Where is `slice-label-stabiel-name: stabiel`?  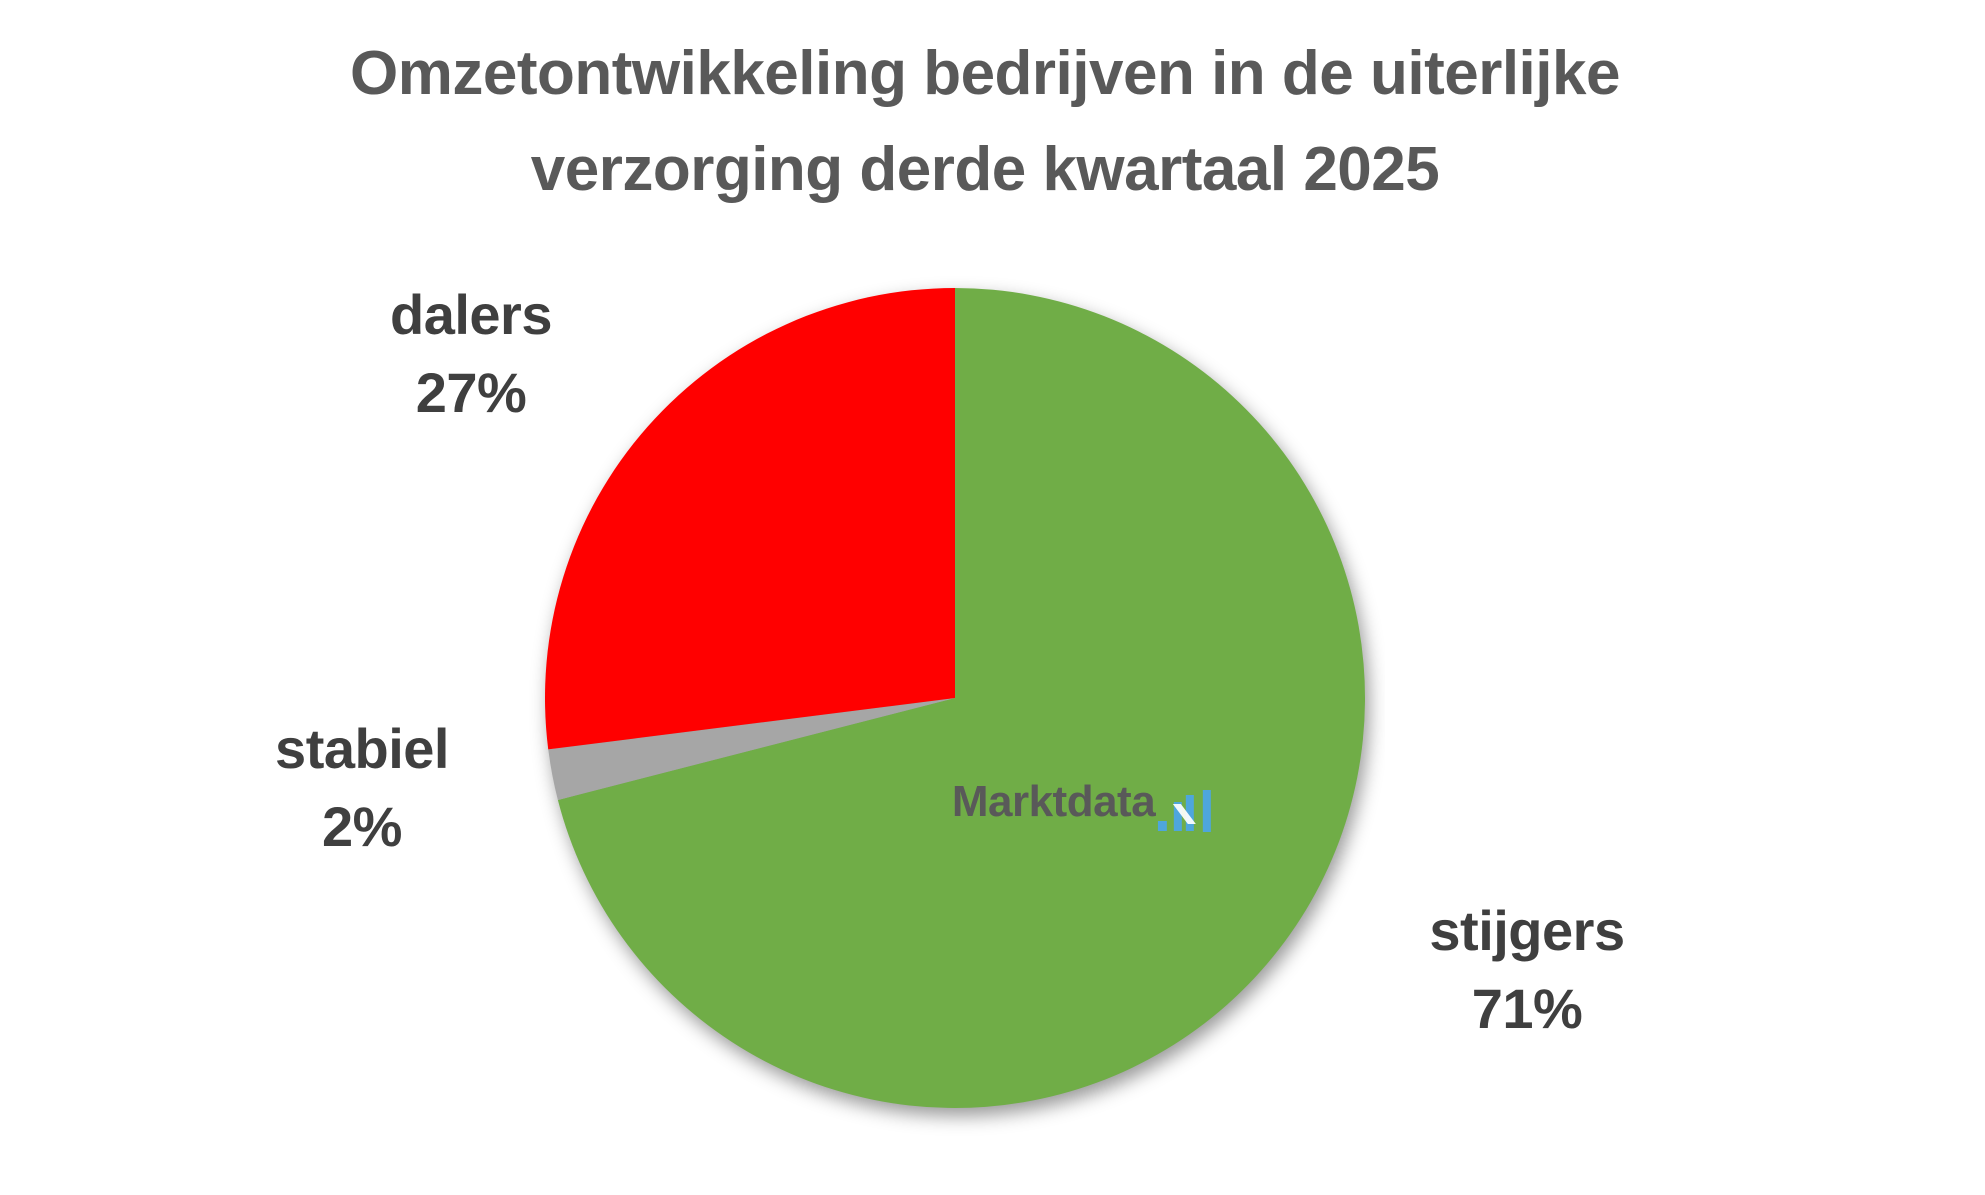 slice-label-stabiel-name: stabiel is located at coordinates (362, 748).